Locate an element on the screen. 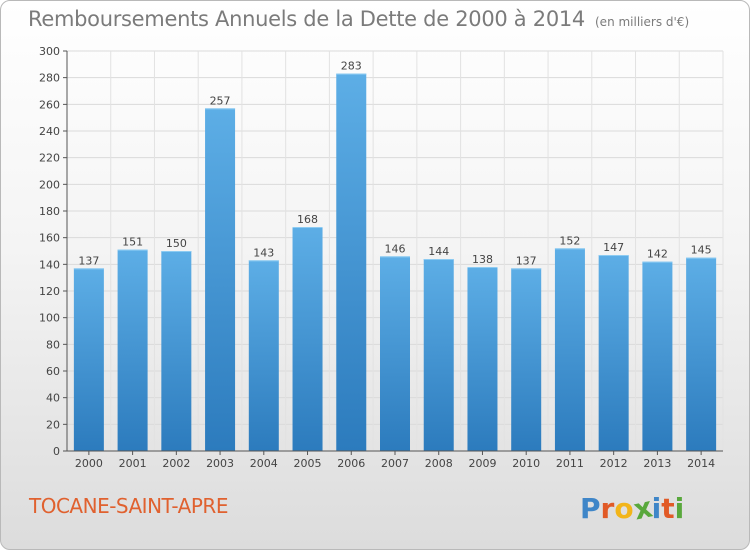 The height and width of the screenshot is (550, 750). bar-2006 is located at coordinates (351, 262).